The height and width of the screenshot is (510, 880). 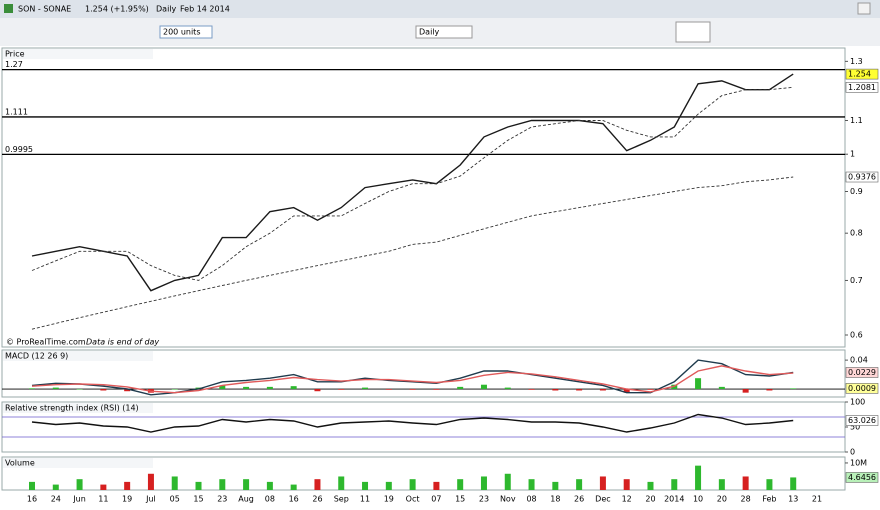 I want to click on x-tick-label: Jun, so click(x=79, y=499).